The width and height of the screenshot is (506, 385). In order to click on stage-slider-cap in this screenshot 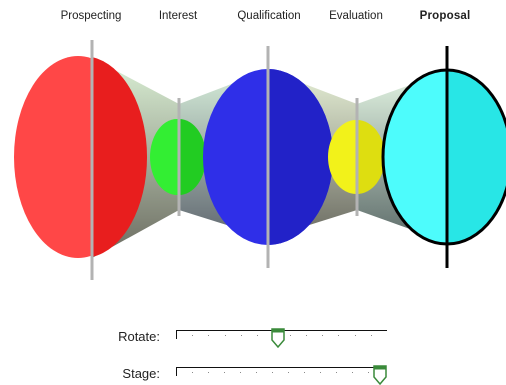, I will do `click(176, 371)`.